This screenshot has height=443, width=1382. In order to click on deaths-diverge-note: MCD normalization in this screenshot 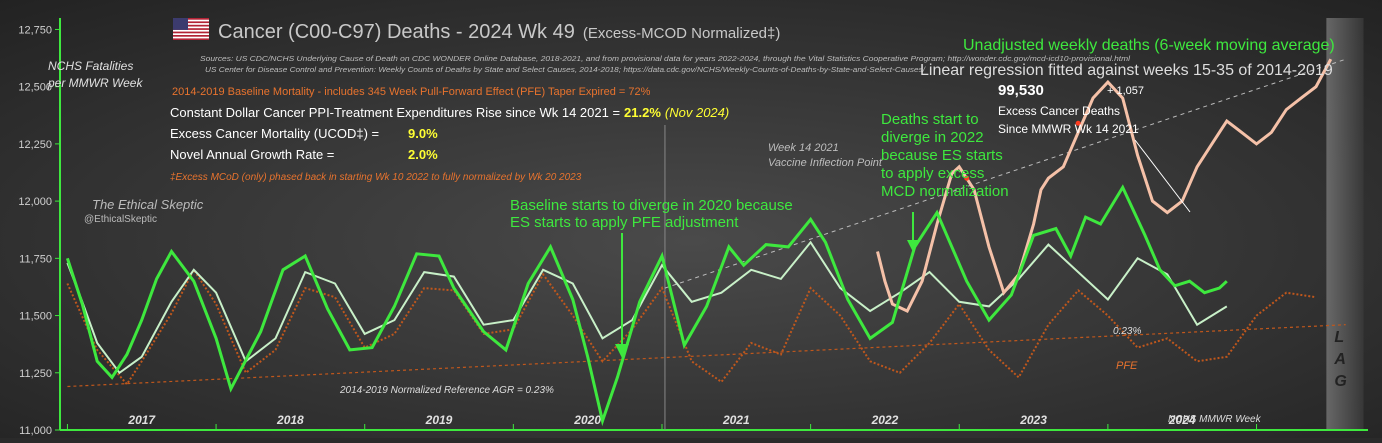, I will do `click(945, 191)`.